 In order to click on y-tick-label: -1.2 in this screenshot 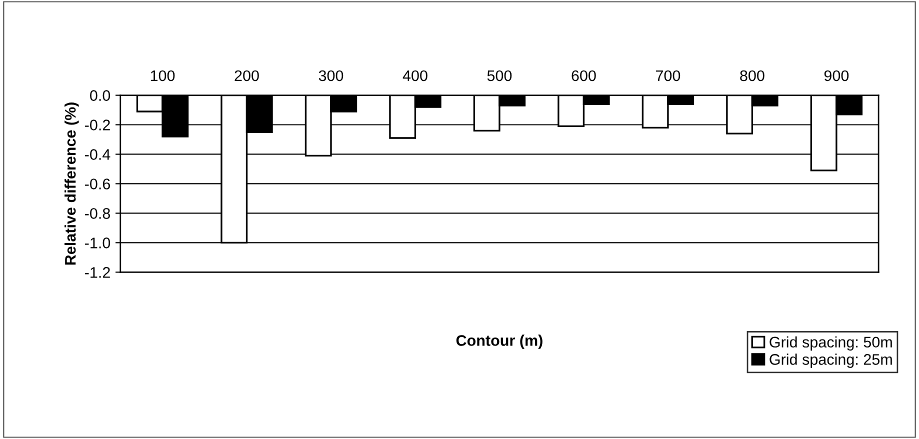, I will do `click(97, 272)`.